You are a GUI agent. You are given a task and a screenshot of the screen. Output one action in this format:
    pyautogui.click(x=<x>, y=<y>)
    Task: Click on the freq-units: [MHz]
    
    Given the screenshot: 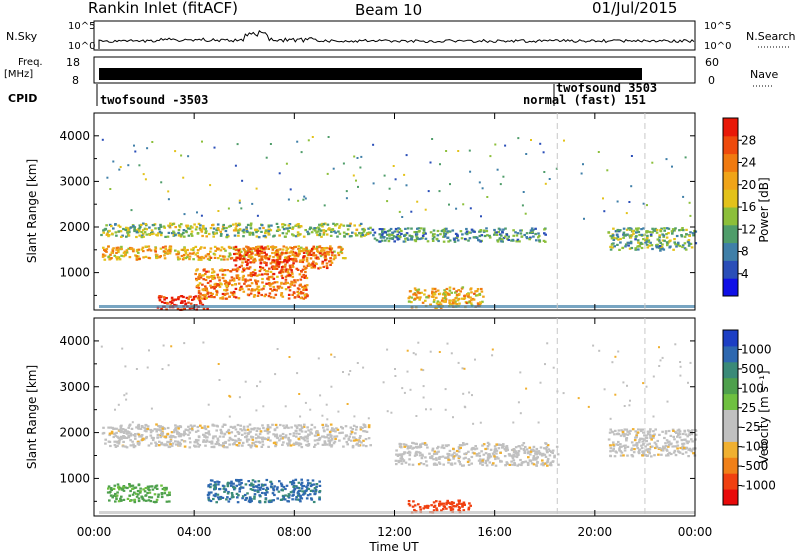 What is the action you would take?
    pyautogui.click(x=18, y=74)
    